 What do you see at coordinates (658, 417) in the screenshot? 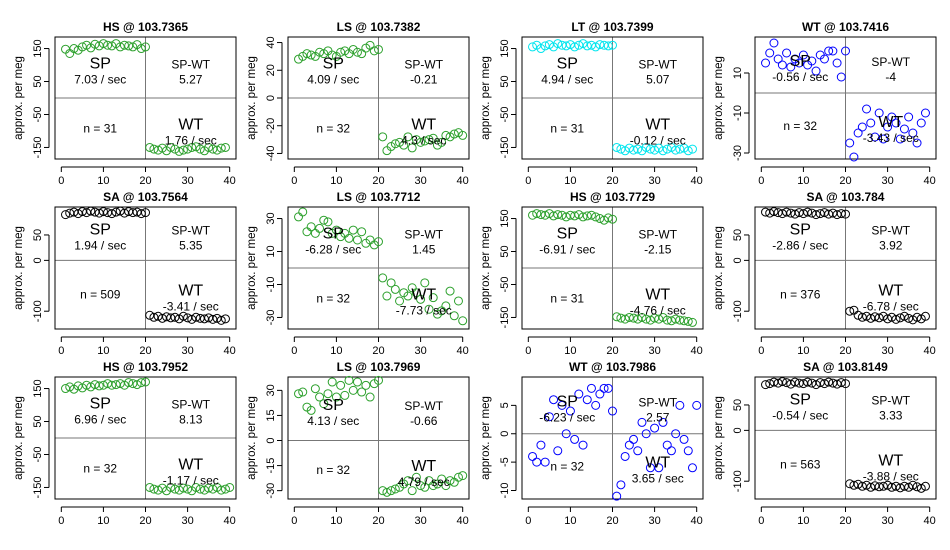
I see `sp-wt-value: 2.57` at bounding box center [658, 417].